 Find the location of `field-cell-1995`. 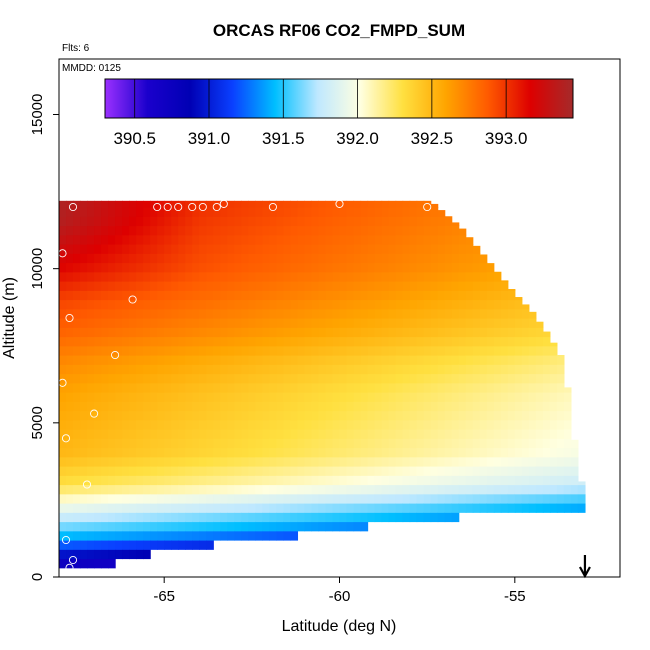

field-cell-1995 is located at coordinates (434, 341).